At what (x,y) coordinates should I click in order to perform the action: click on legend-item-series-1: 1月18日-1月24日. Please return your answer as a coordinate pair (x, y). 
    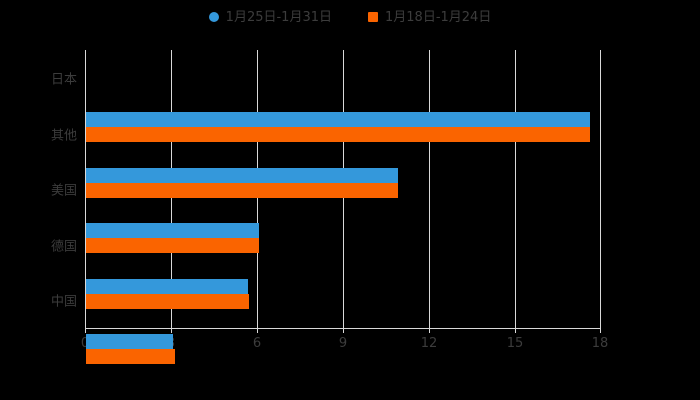
    Looking at the image, I should click on (429, 17).